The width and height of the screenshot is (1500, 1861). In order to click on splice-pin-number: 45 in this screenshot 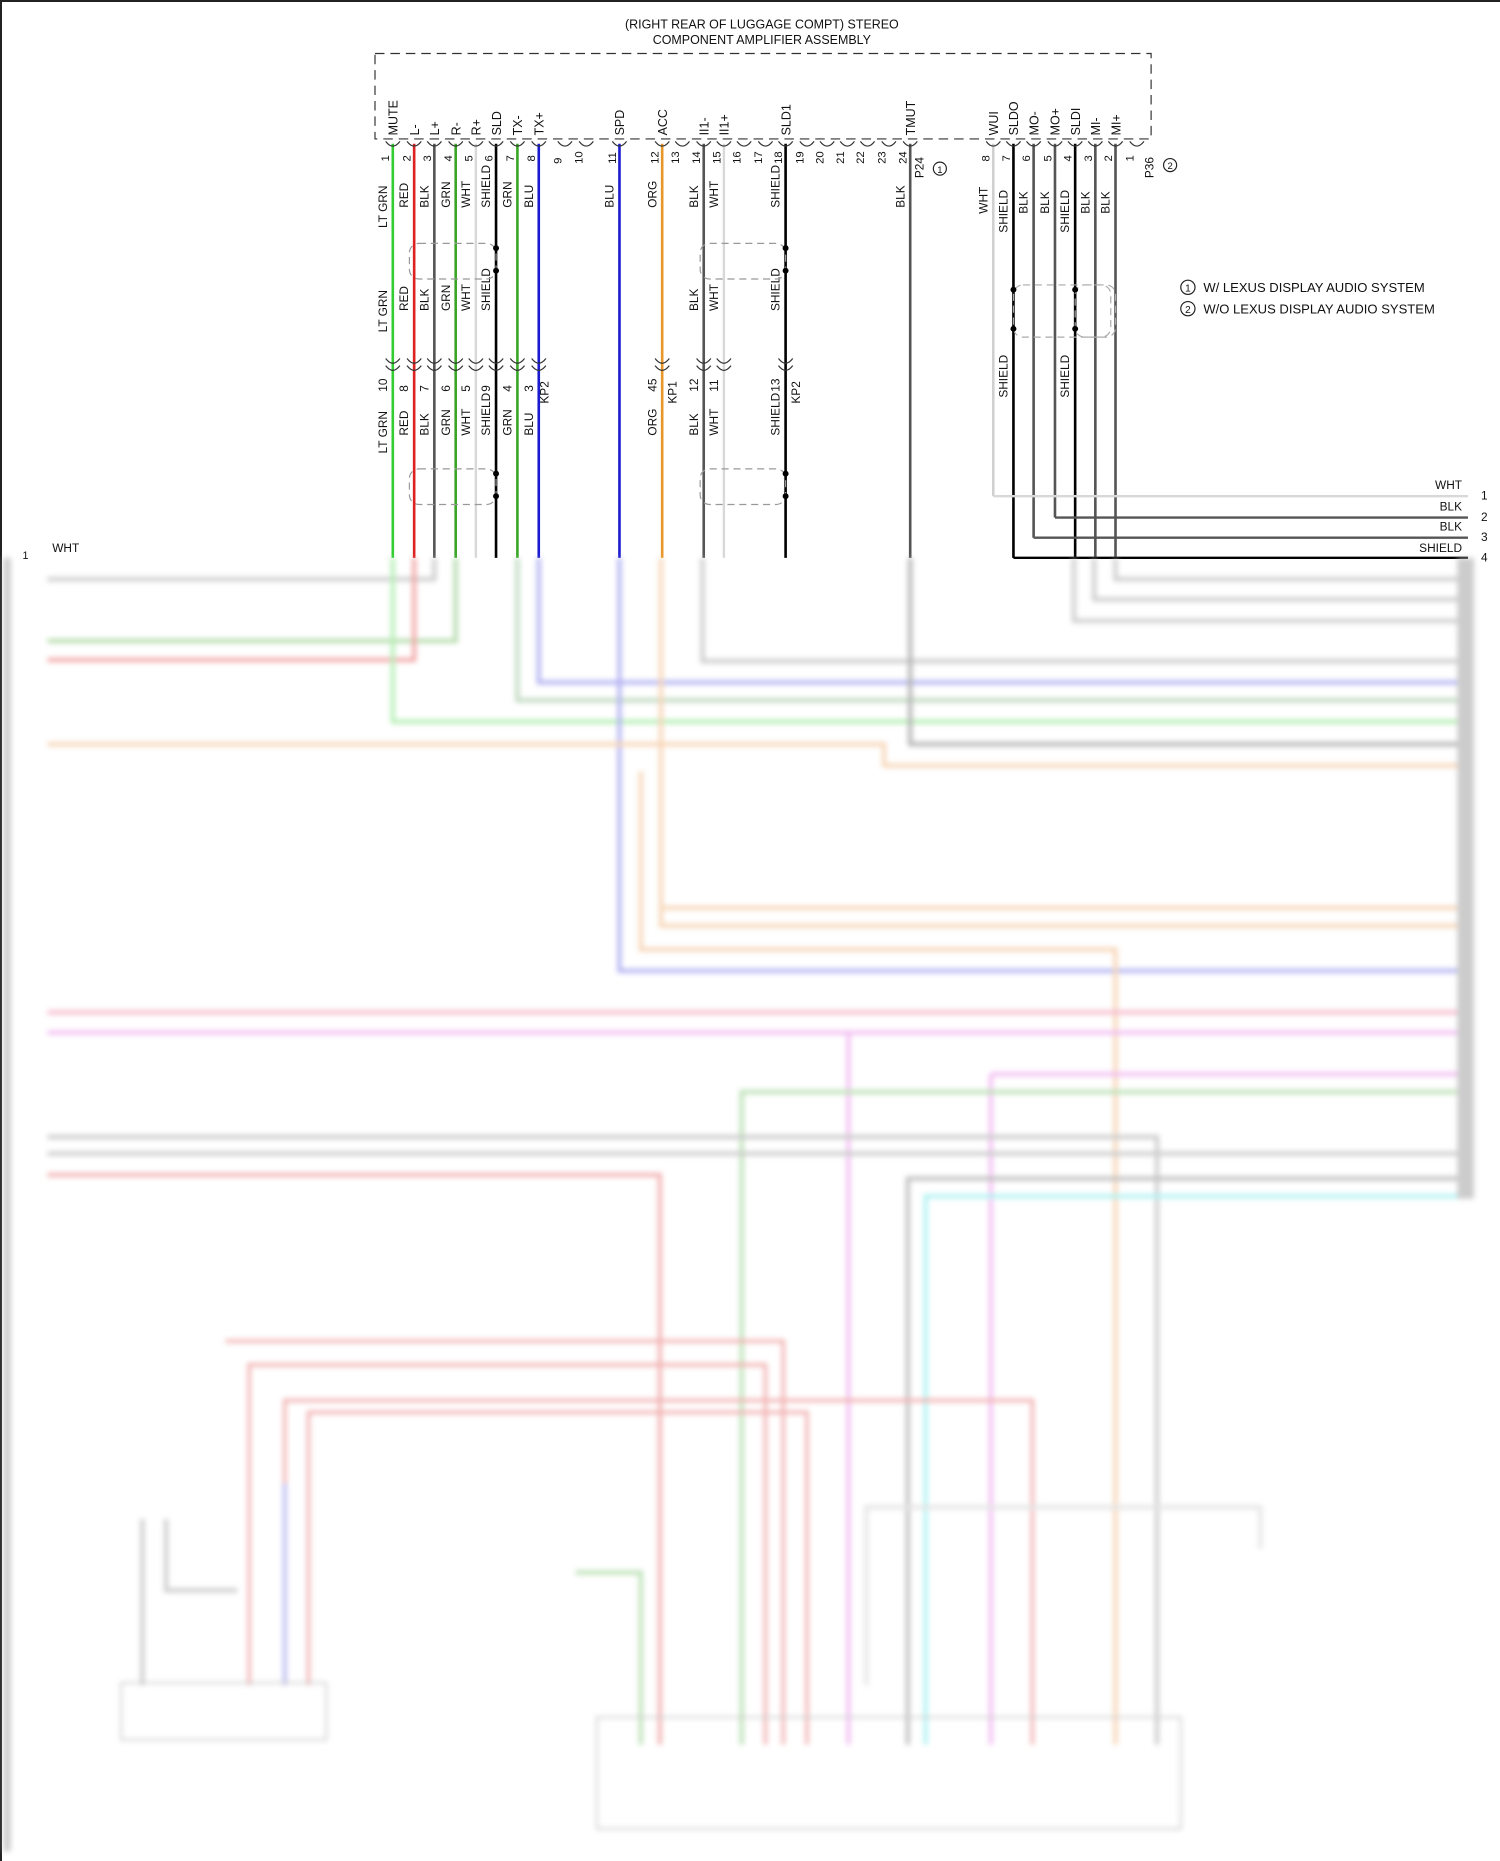, I will do `click(652, 385)`.